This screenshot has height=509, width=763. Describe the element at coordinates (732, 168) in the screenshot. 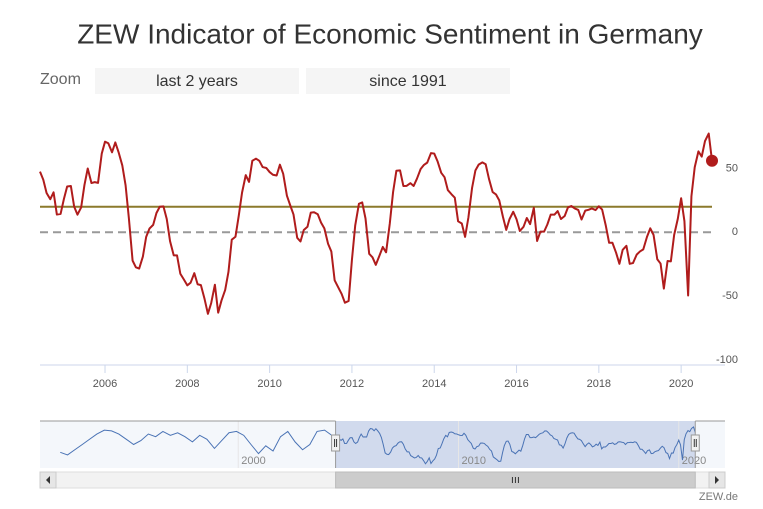

I see `y-tick-label: 50` at that location.